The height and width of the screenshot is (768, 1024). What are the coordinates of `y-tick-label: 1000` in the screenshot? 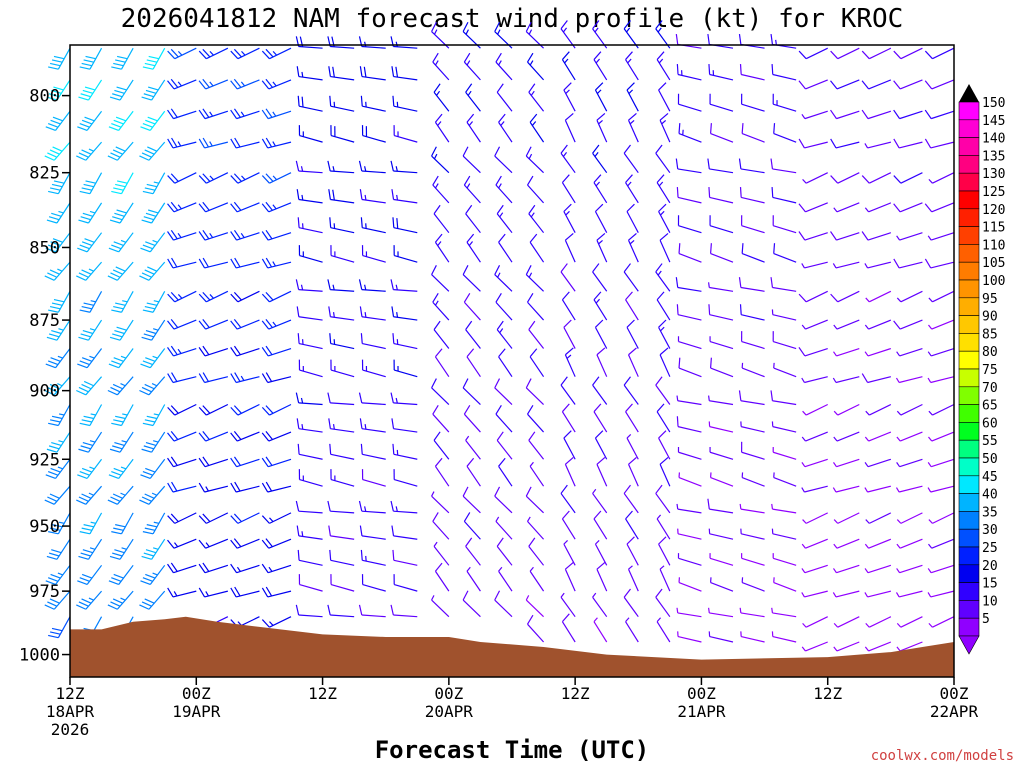 It's located at (39, 656).